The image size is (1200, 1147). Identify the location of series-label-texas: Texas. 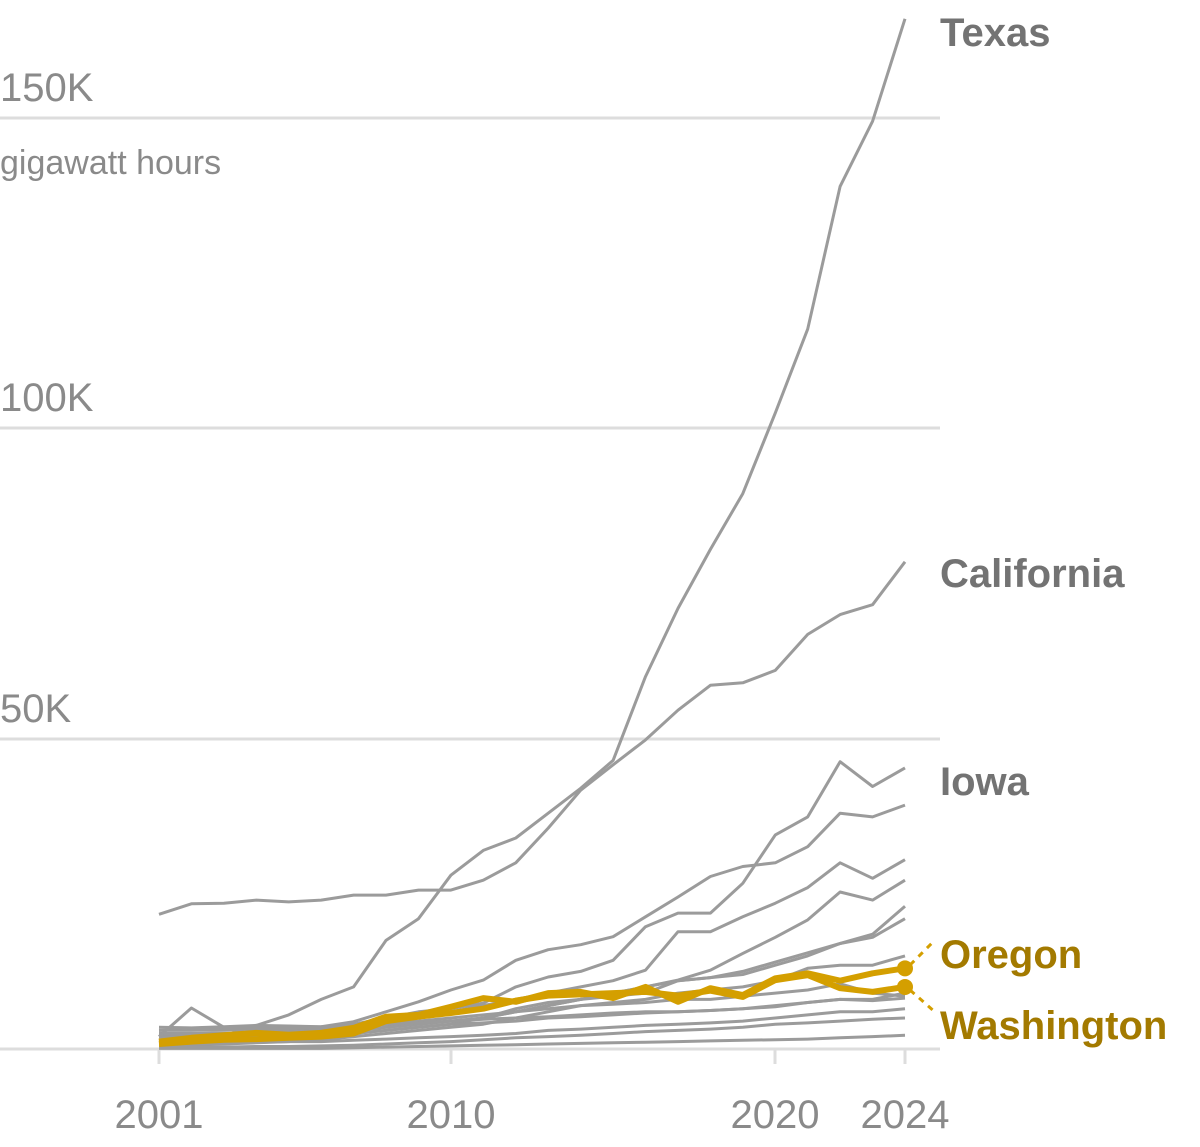
(995, 33).